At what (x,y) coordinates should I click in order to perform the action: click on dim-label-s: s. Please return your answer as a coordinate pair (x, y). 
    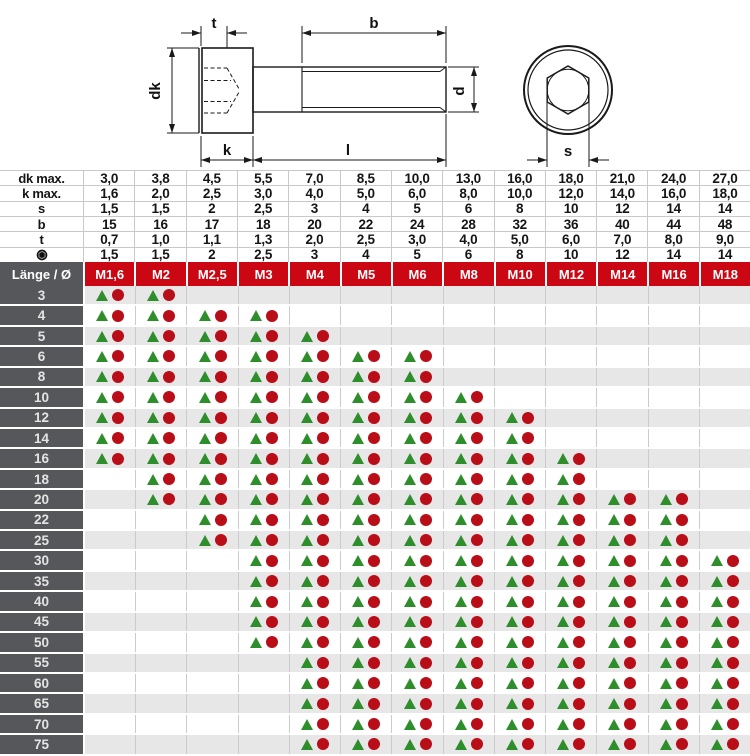
    Looking at the image, I should click on (568, 151).